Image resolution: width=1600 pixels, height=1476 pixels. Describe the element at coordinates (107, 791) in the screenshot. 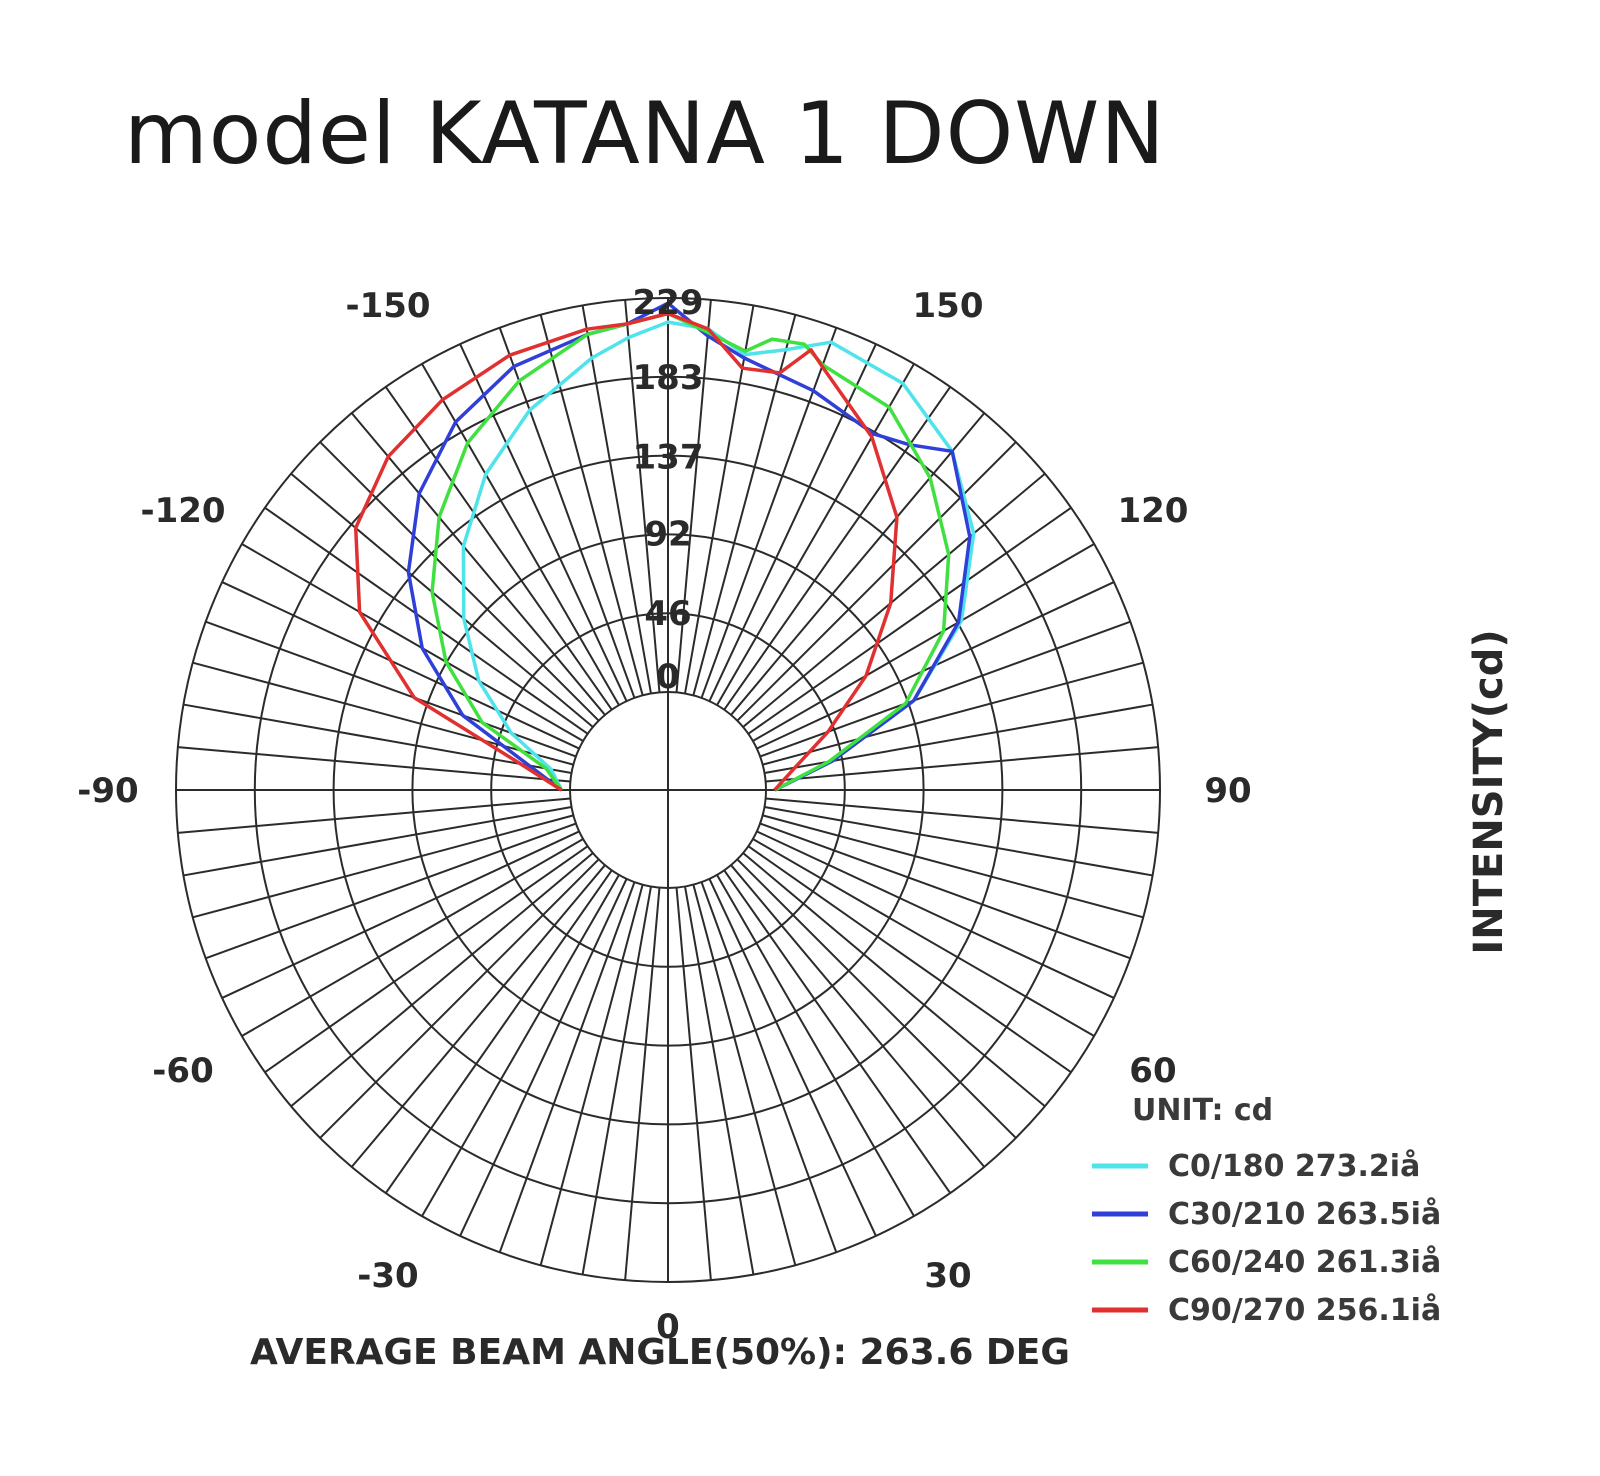

I see `angle-tick-label: -90` at that location.